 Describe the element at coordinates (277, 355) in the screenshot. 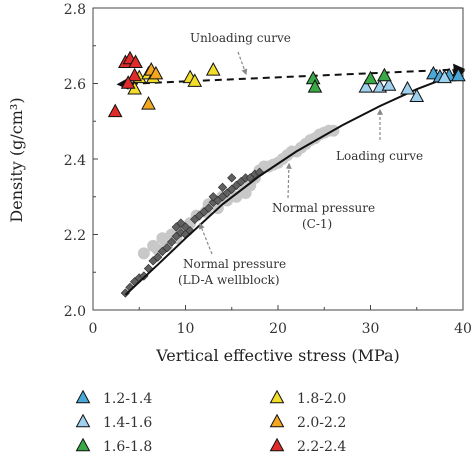

I see `x-axis-title: Vertical effective stress (MPa)` at that location.